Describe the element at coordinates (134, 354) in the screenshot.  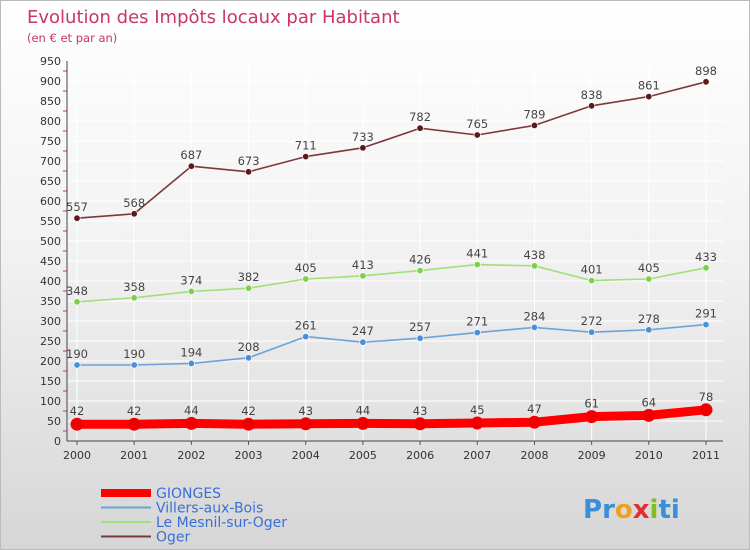
I see `data-label: 190` at that location.